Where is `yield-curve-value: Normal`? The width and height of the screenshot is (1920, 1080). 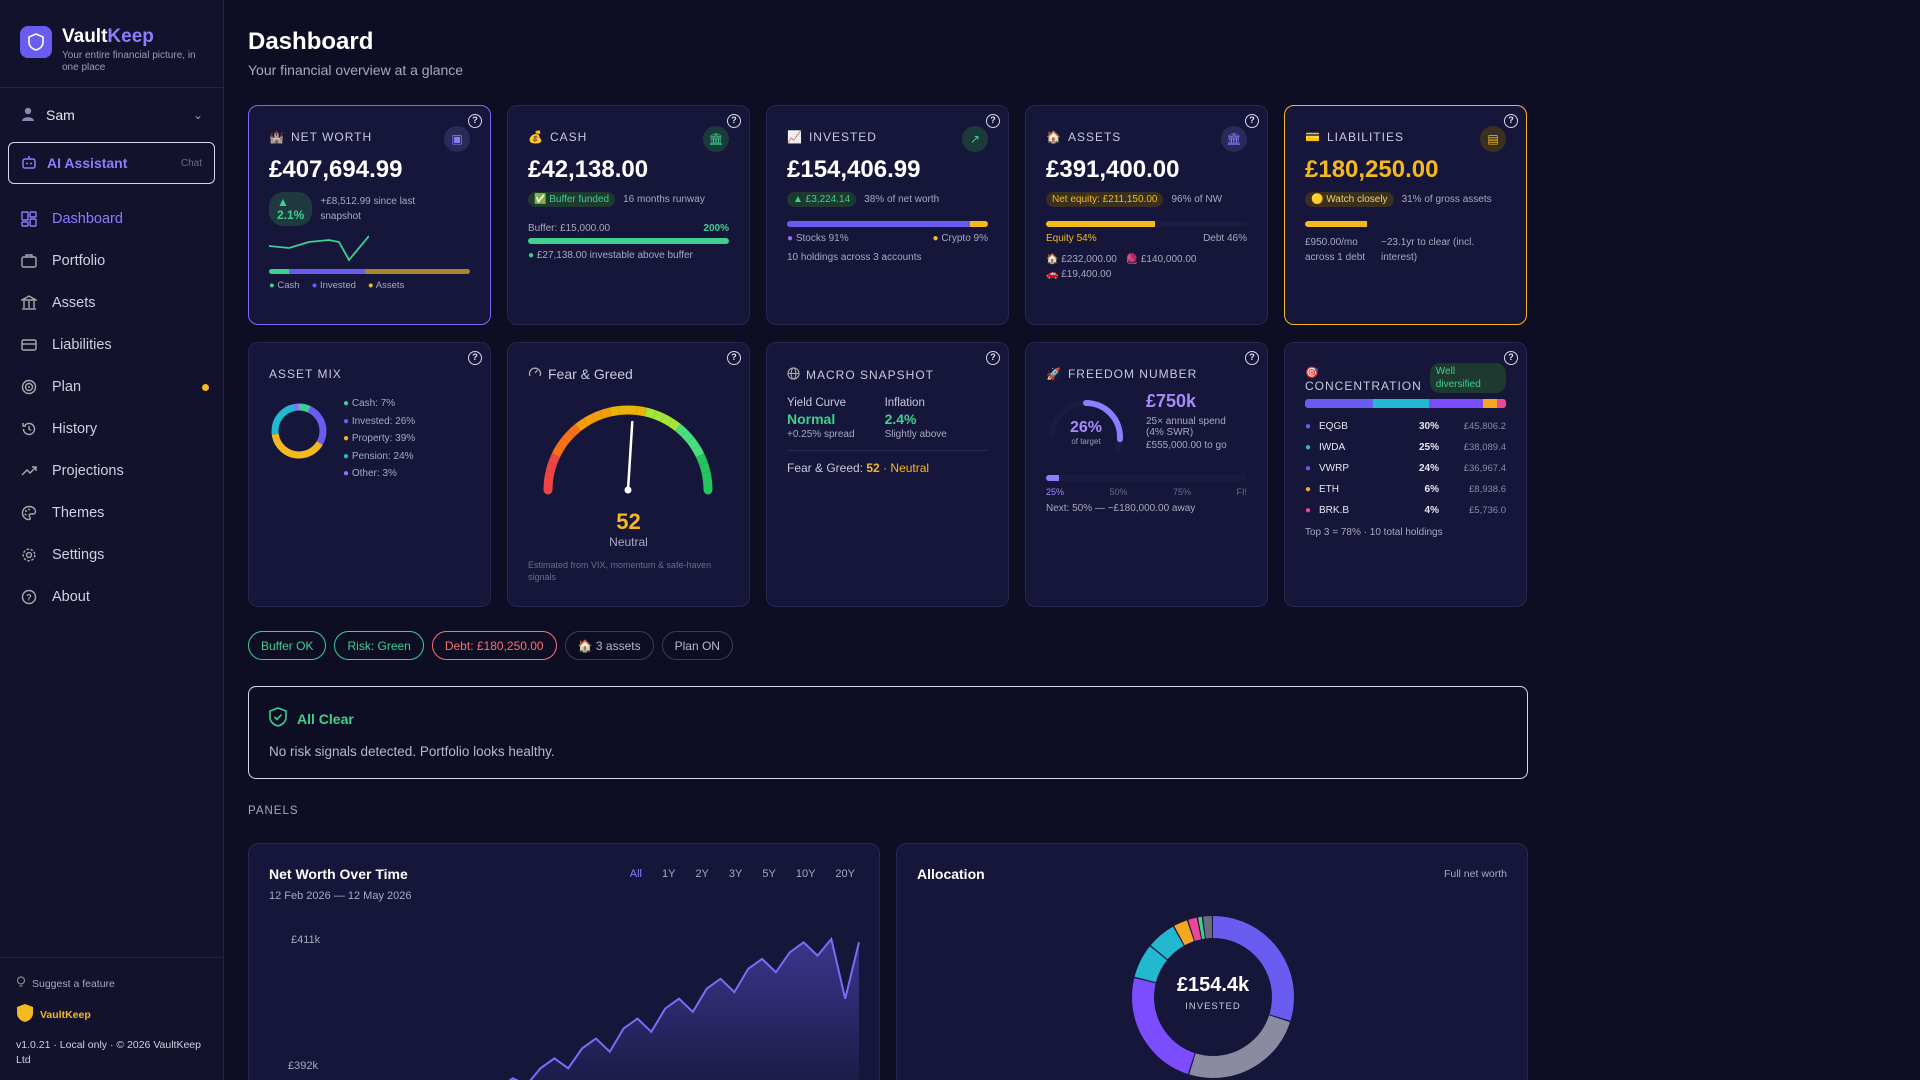
yield-curve-value: Normal is located at coordinates (811, 419).